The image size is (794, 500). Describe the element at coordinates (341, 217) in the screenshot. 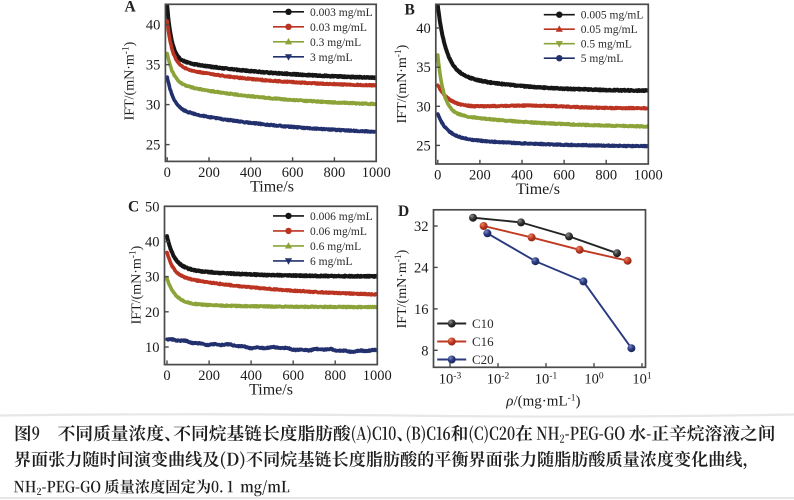

I see `svg-text: 0.006 mg/mL` at that location.